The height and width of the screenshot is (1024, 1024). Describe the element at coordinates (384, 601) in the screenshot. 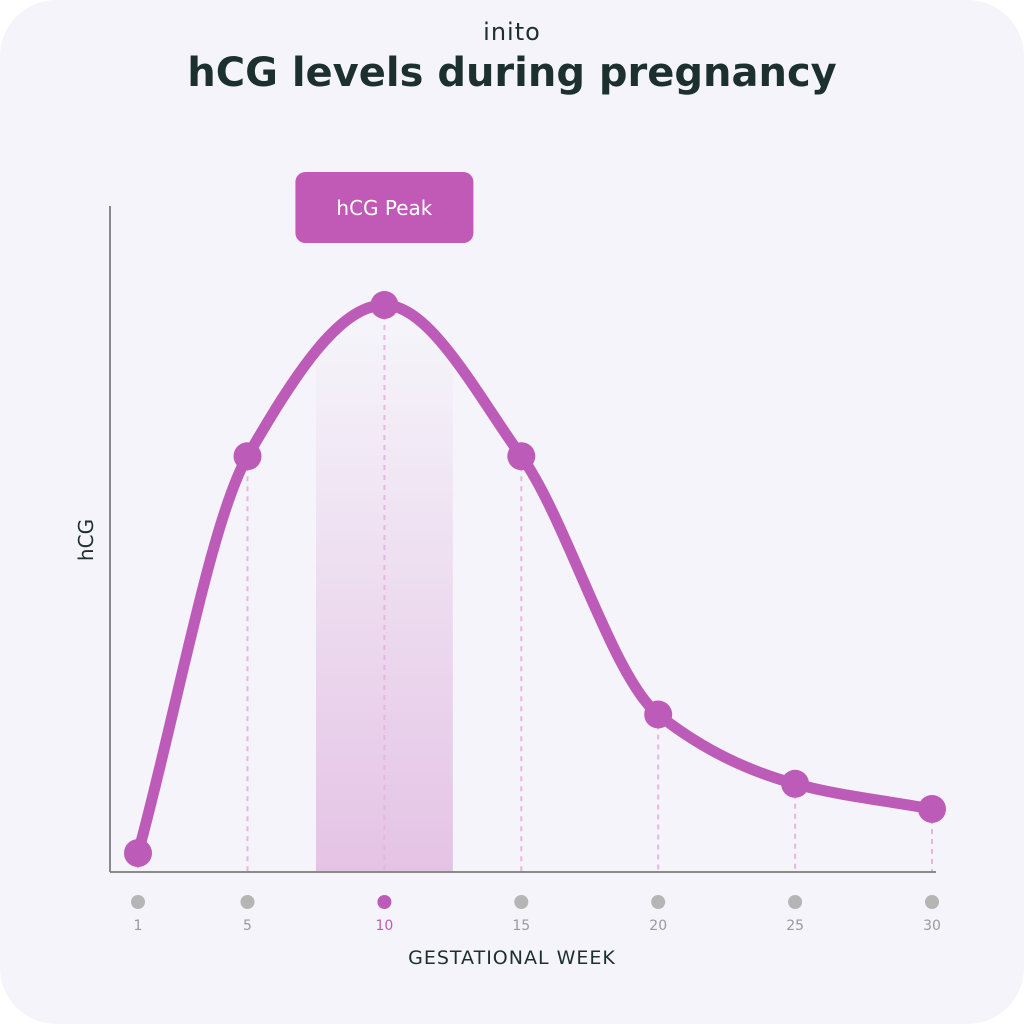

I see `peak-band` at that location.